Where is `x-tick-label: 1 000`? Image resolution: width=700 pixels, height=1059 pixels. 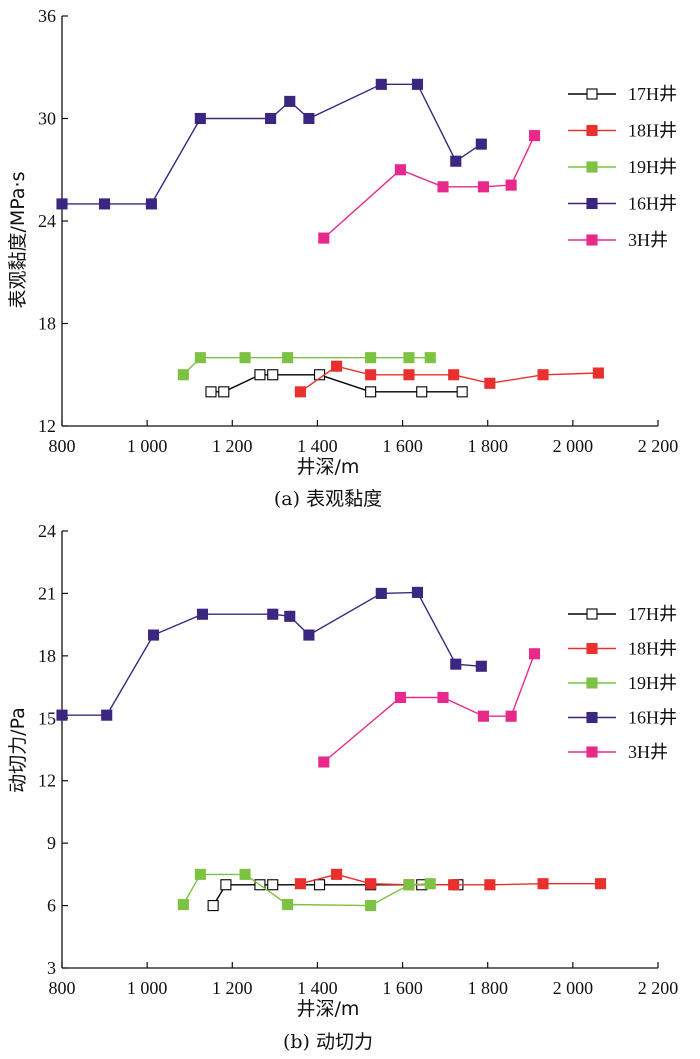
x-tick-label: 1 000 is located at coordinates (147, 446).